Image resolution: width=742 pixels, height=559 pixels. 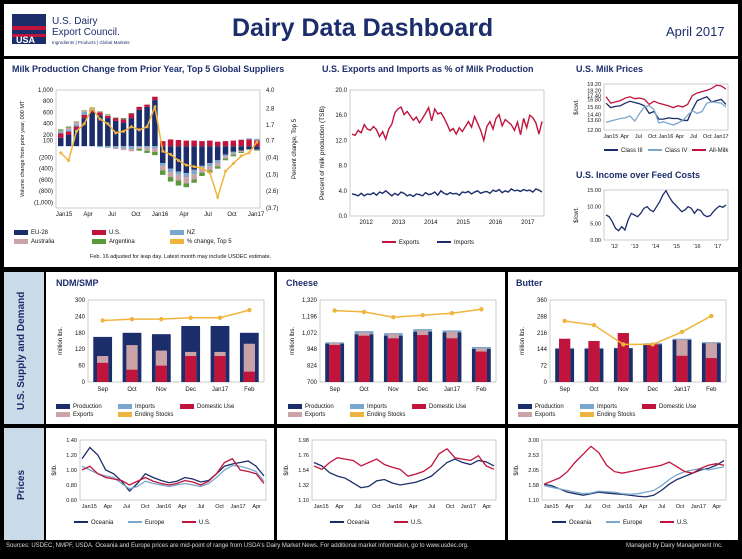 What do you see at coordinates (43, 203) in the screenshot?
I see `milk-ytick: (1,000)` at bounding box center [43, 203].